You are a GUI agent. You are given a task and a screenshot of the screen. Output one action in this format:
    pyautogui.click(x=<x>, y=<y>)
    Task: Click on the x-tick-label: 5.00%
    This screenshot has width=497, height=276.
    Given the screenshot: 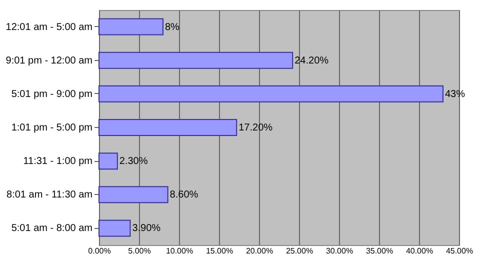 What is the action you would take?
    pyautogui.click(x=139, y=251)
    